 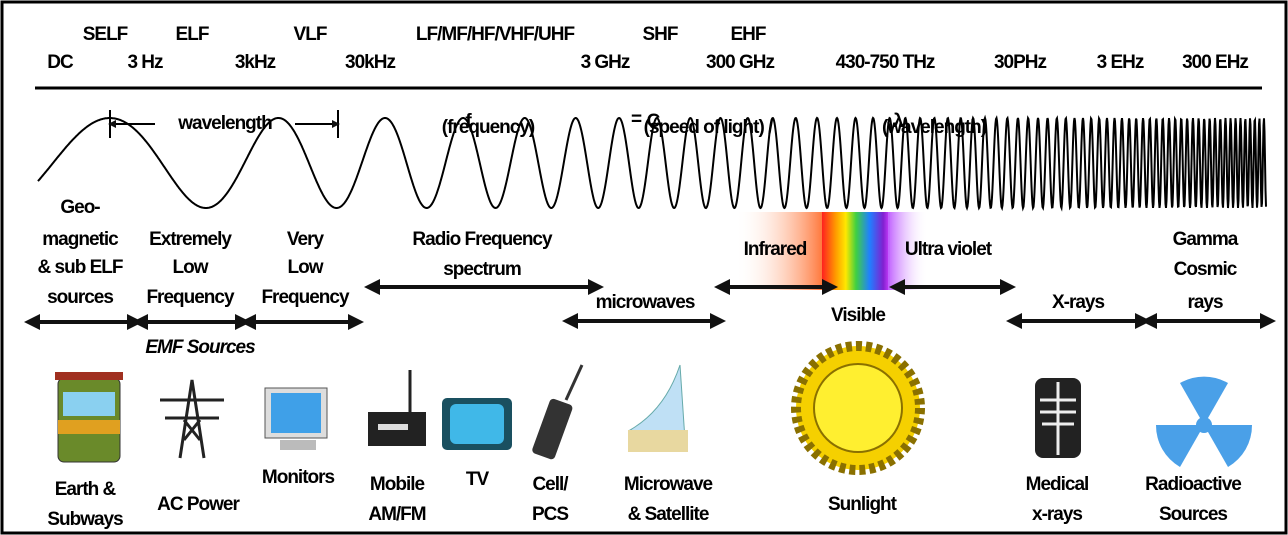 What do you see at coordinates (831, 251) in the screenshot?
I see `visible-band` at bounding box center [831, 251].